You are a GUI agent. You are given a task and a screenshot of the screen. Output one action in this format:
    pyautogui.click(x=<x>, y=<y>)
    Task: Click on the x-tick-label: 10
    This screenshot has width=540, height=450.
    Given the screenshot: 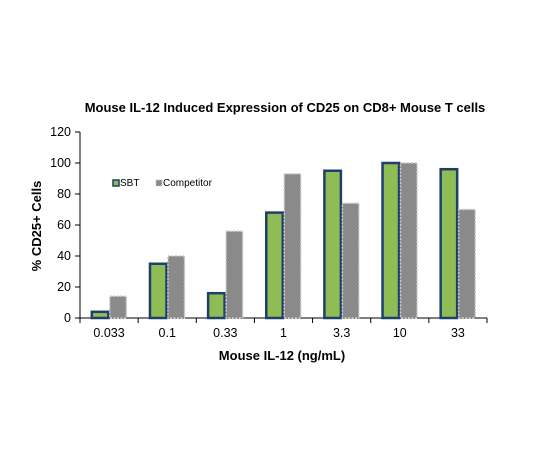 What is the action you would take?
    pyautogui.click(x=400, y=333)
    